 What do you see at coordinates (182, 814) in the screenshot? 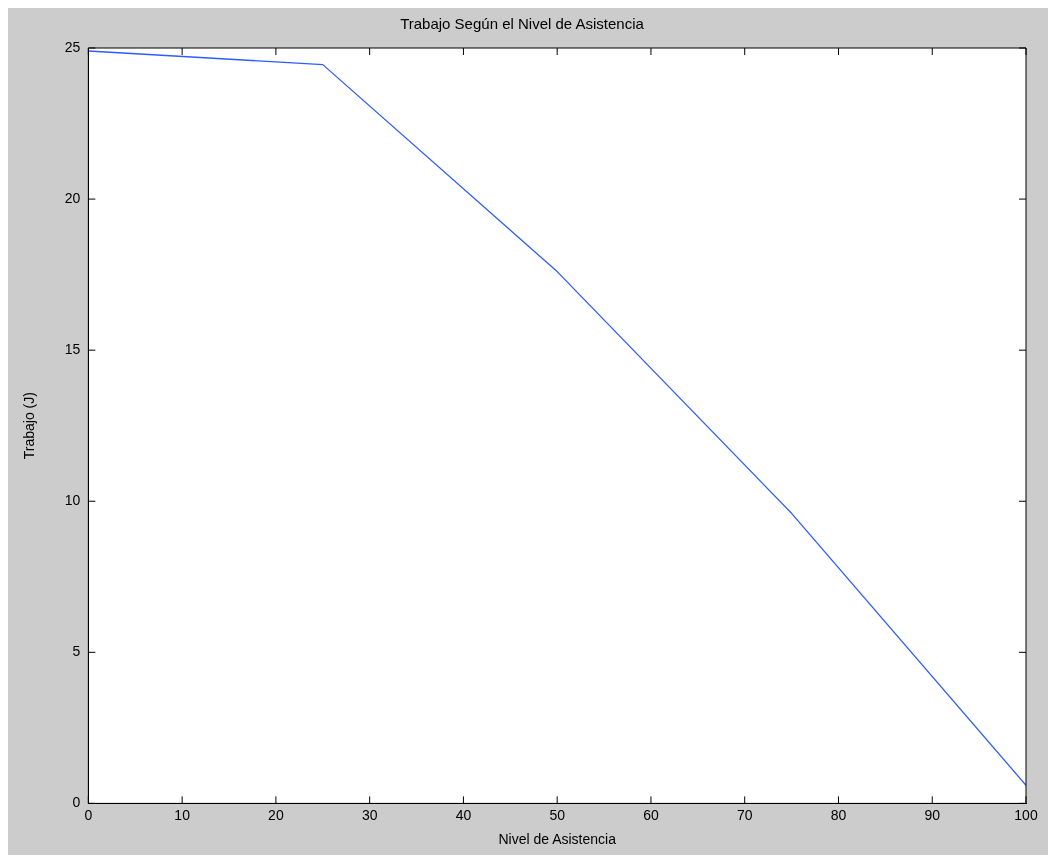
I see `x-tick-label: 10` at bounding box center [182, 814].